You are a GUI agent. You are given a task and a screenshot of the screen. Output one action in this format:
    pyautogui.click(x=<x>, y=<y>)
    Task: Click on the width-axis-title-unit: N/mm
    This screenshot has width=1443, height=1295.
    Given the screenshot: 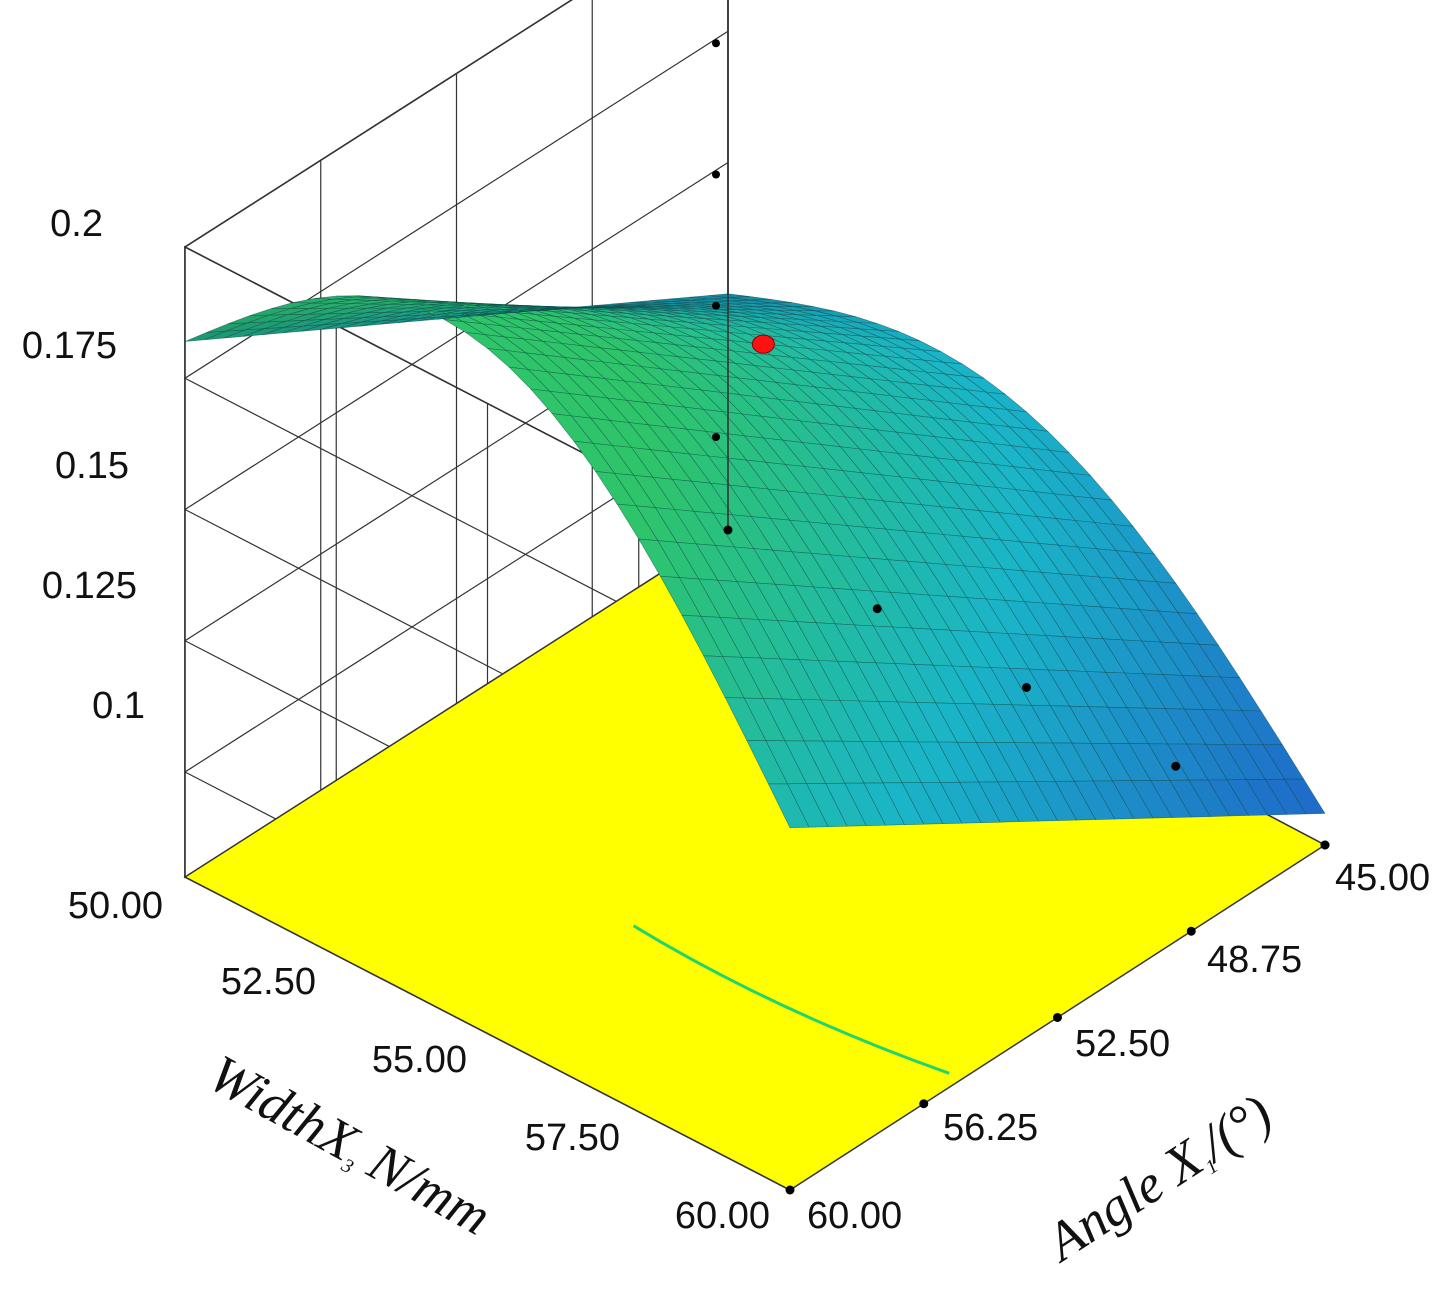 What is the action you would take?
    pyautogui.click(x=424, y=1186)
    